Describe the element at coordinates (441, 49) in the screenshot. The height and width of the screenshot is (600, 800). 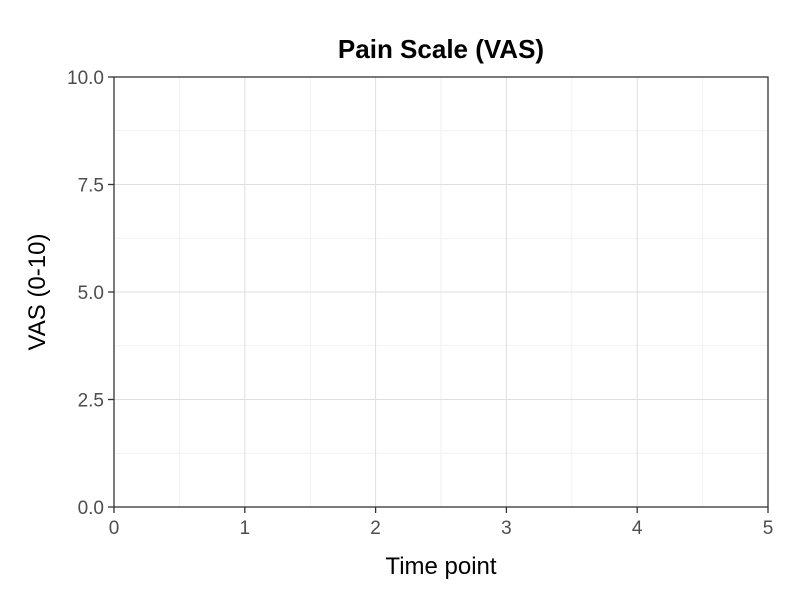
I see `chart-title: Pain Scale (VAS)` at that location.